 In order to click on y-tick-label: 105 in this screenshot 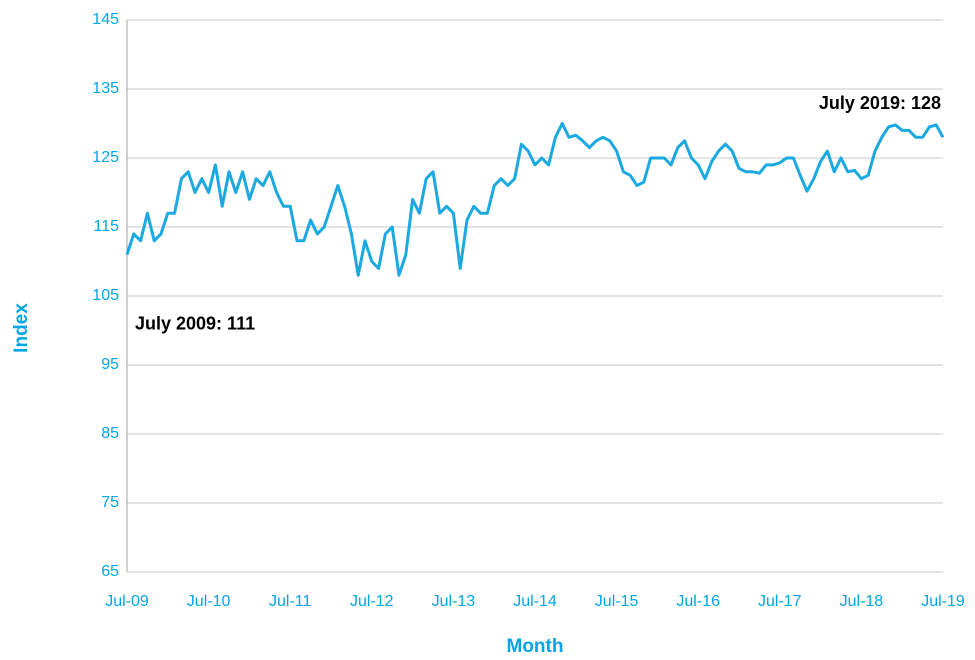, I will do `click(105, 295)`.